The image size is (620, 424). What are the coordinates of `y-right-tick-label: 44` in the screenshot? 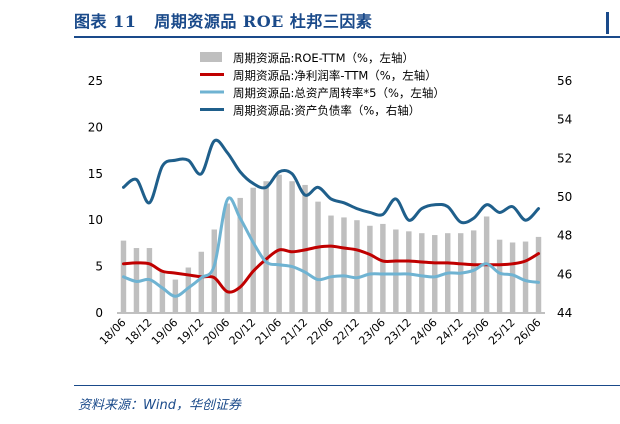 It's located at (564, 313).